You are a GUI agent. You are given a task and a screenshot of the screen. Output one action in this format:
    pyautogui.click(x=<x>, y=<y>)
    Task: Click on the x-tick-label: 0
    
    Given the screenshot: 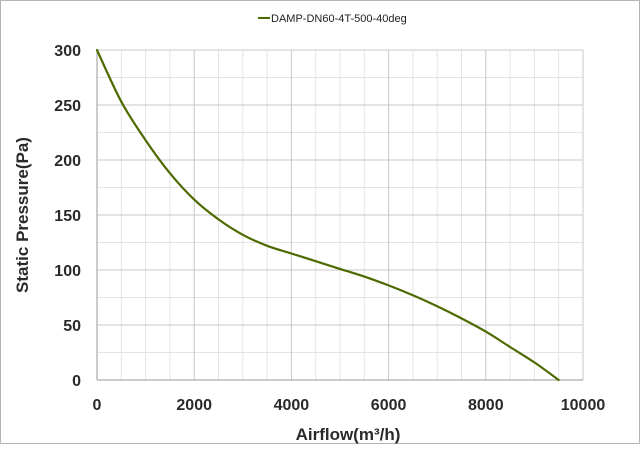 What is the action you would take?
    pyautogui.click(x=97, y=405)
    